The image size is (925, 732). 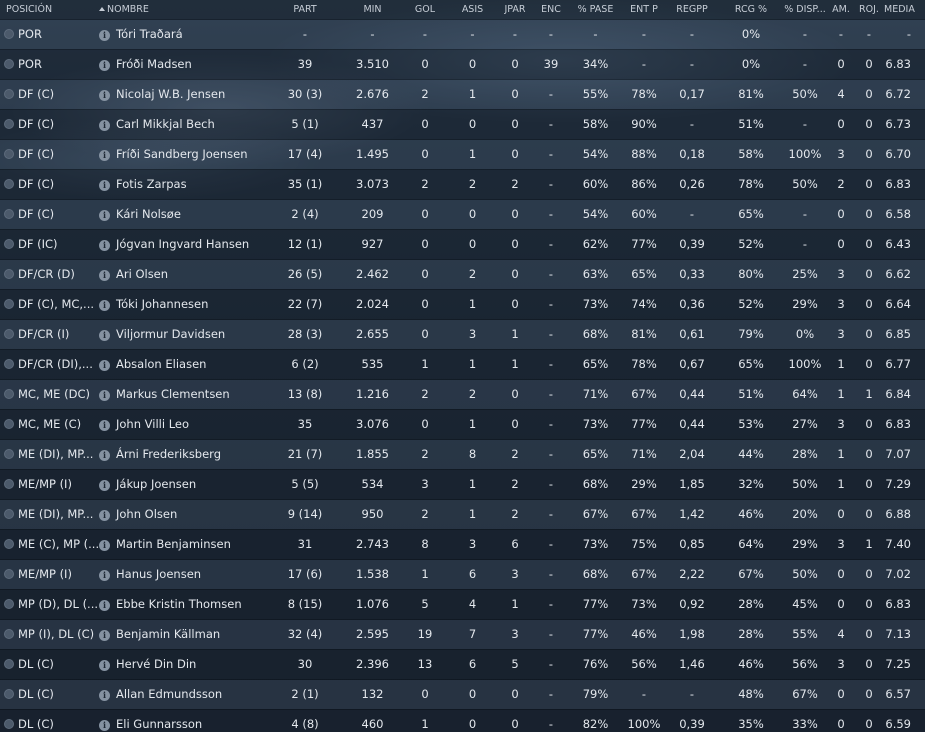 I want to click on player-name-link: Allan Edmundsson, so click(x=169, y=694).